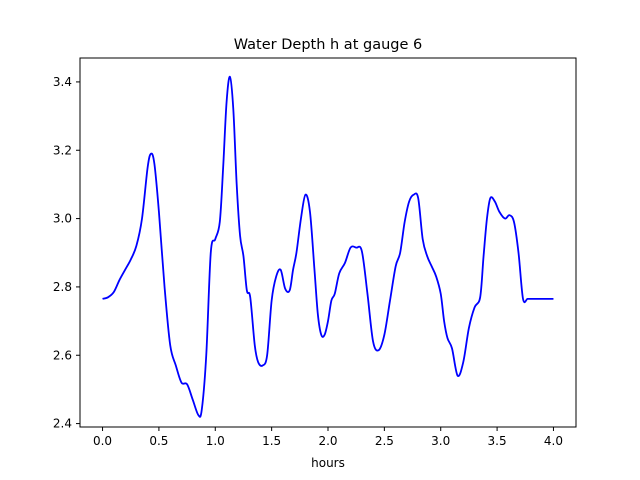  Describe the element at coordinates (215, 441) in the screenshot. I see `x-tick-label: 1.0` at that location.